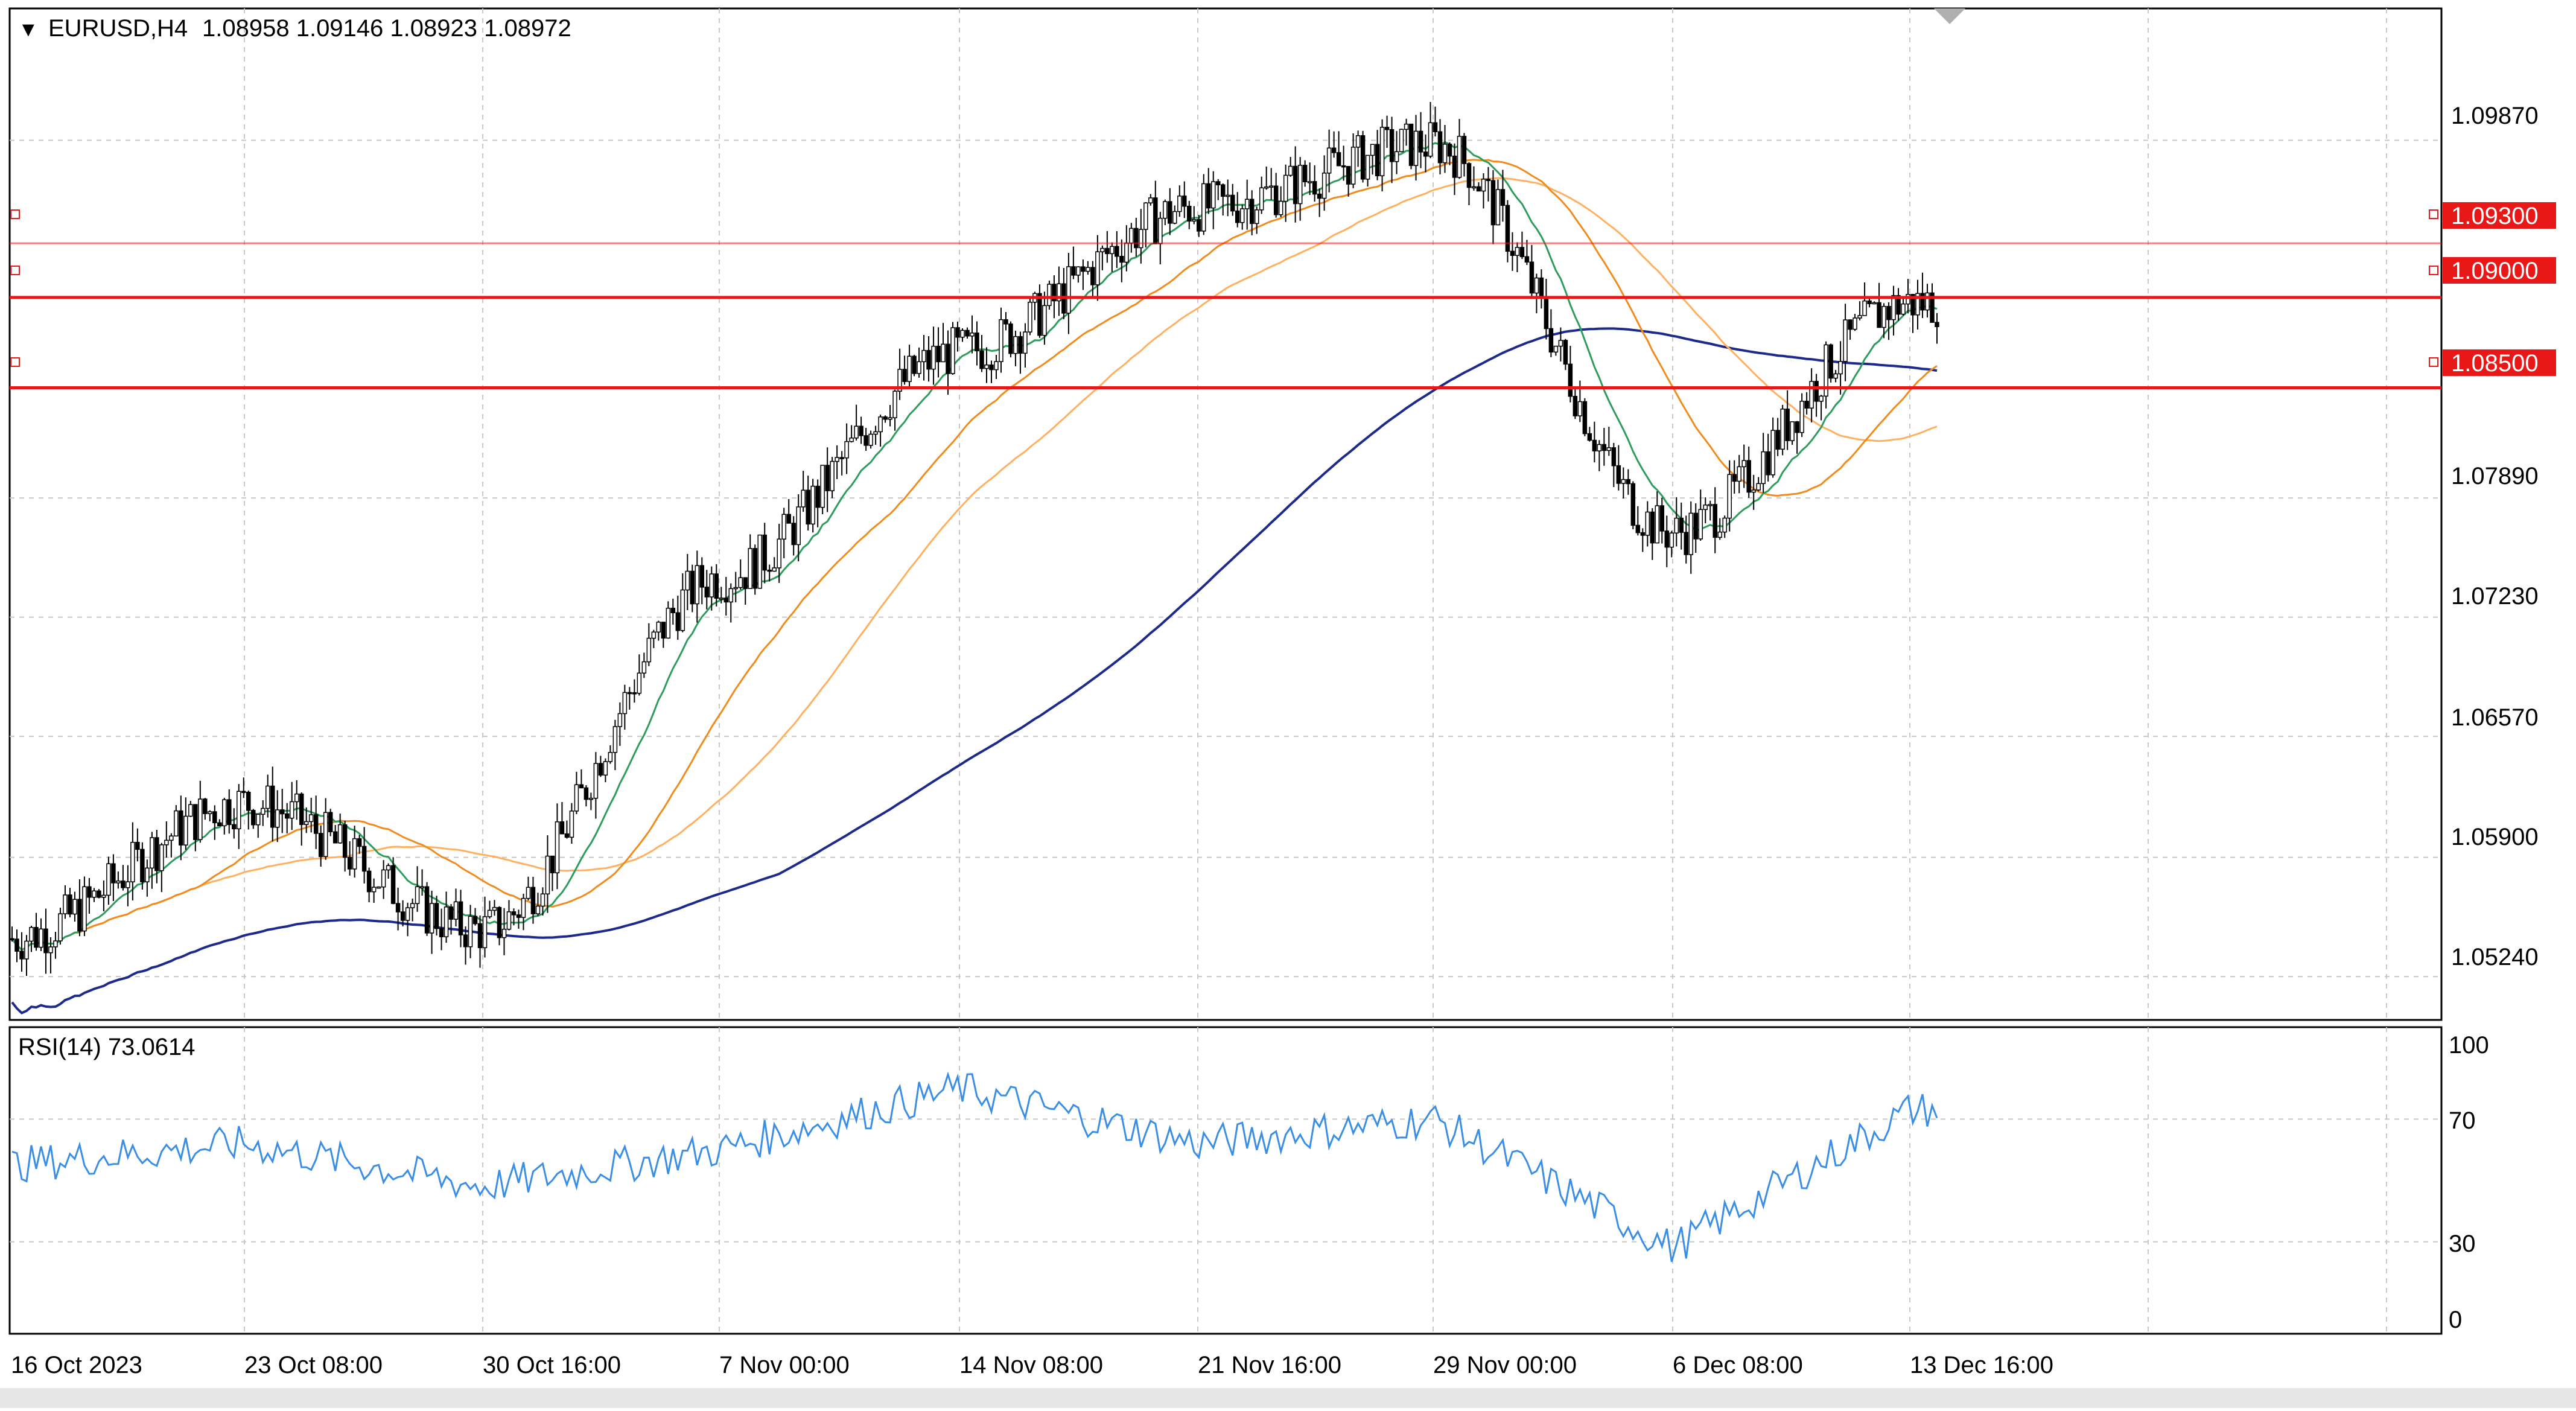  Describe the element at coordinates (2462, 1244) in the screenshot. I see `rsi-axis-label: 30` at that location.